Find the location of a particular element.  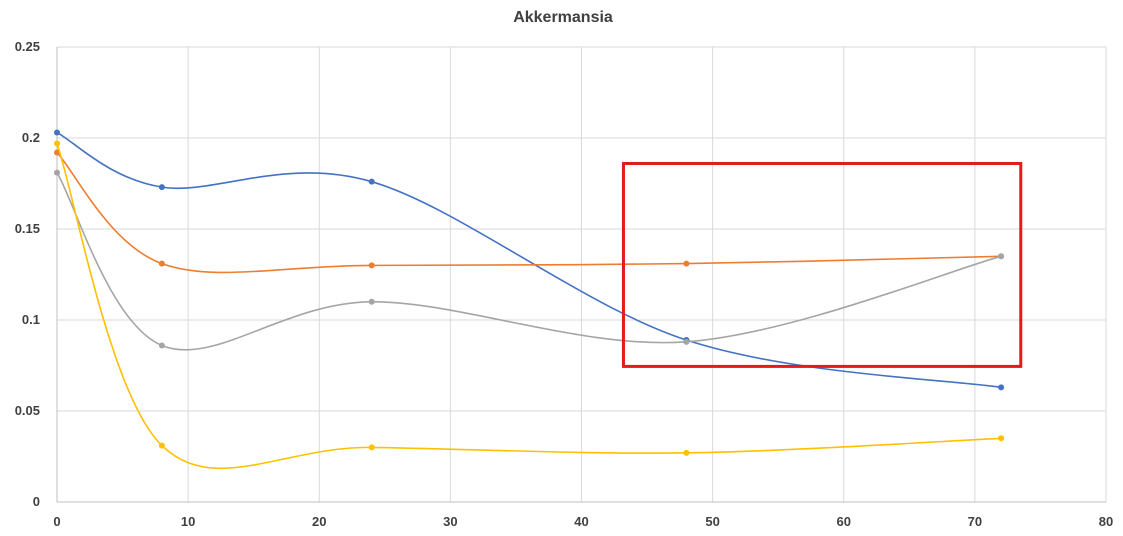

annotations is located at coordinates (822, 264).